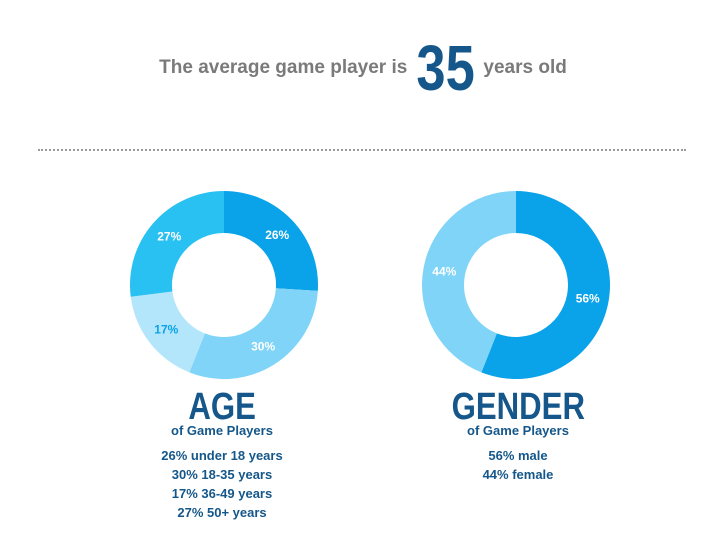  What do you see at coordinates (444, 271) in the screenshot?
I see `slice-label: 44%` at bounding box center [444, 271].